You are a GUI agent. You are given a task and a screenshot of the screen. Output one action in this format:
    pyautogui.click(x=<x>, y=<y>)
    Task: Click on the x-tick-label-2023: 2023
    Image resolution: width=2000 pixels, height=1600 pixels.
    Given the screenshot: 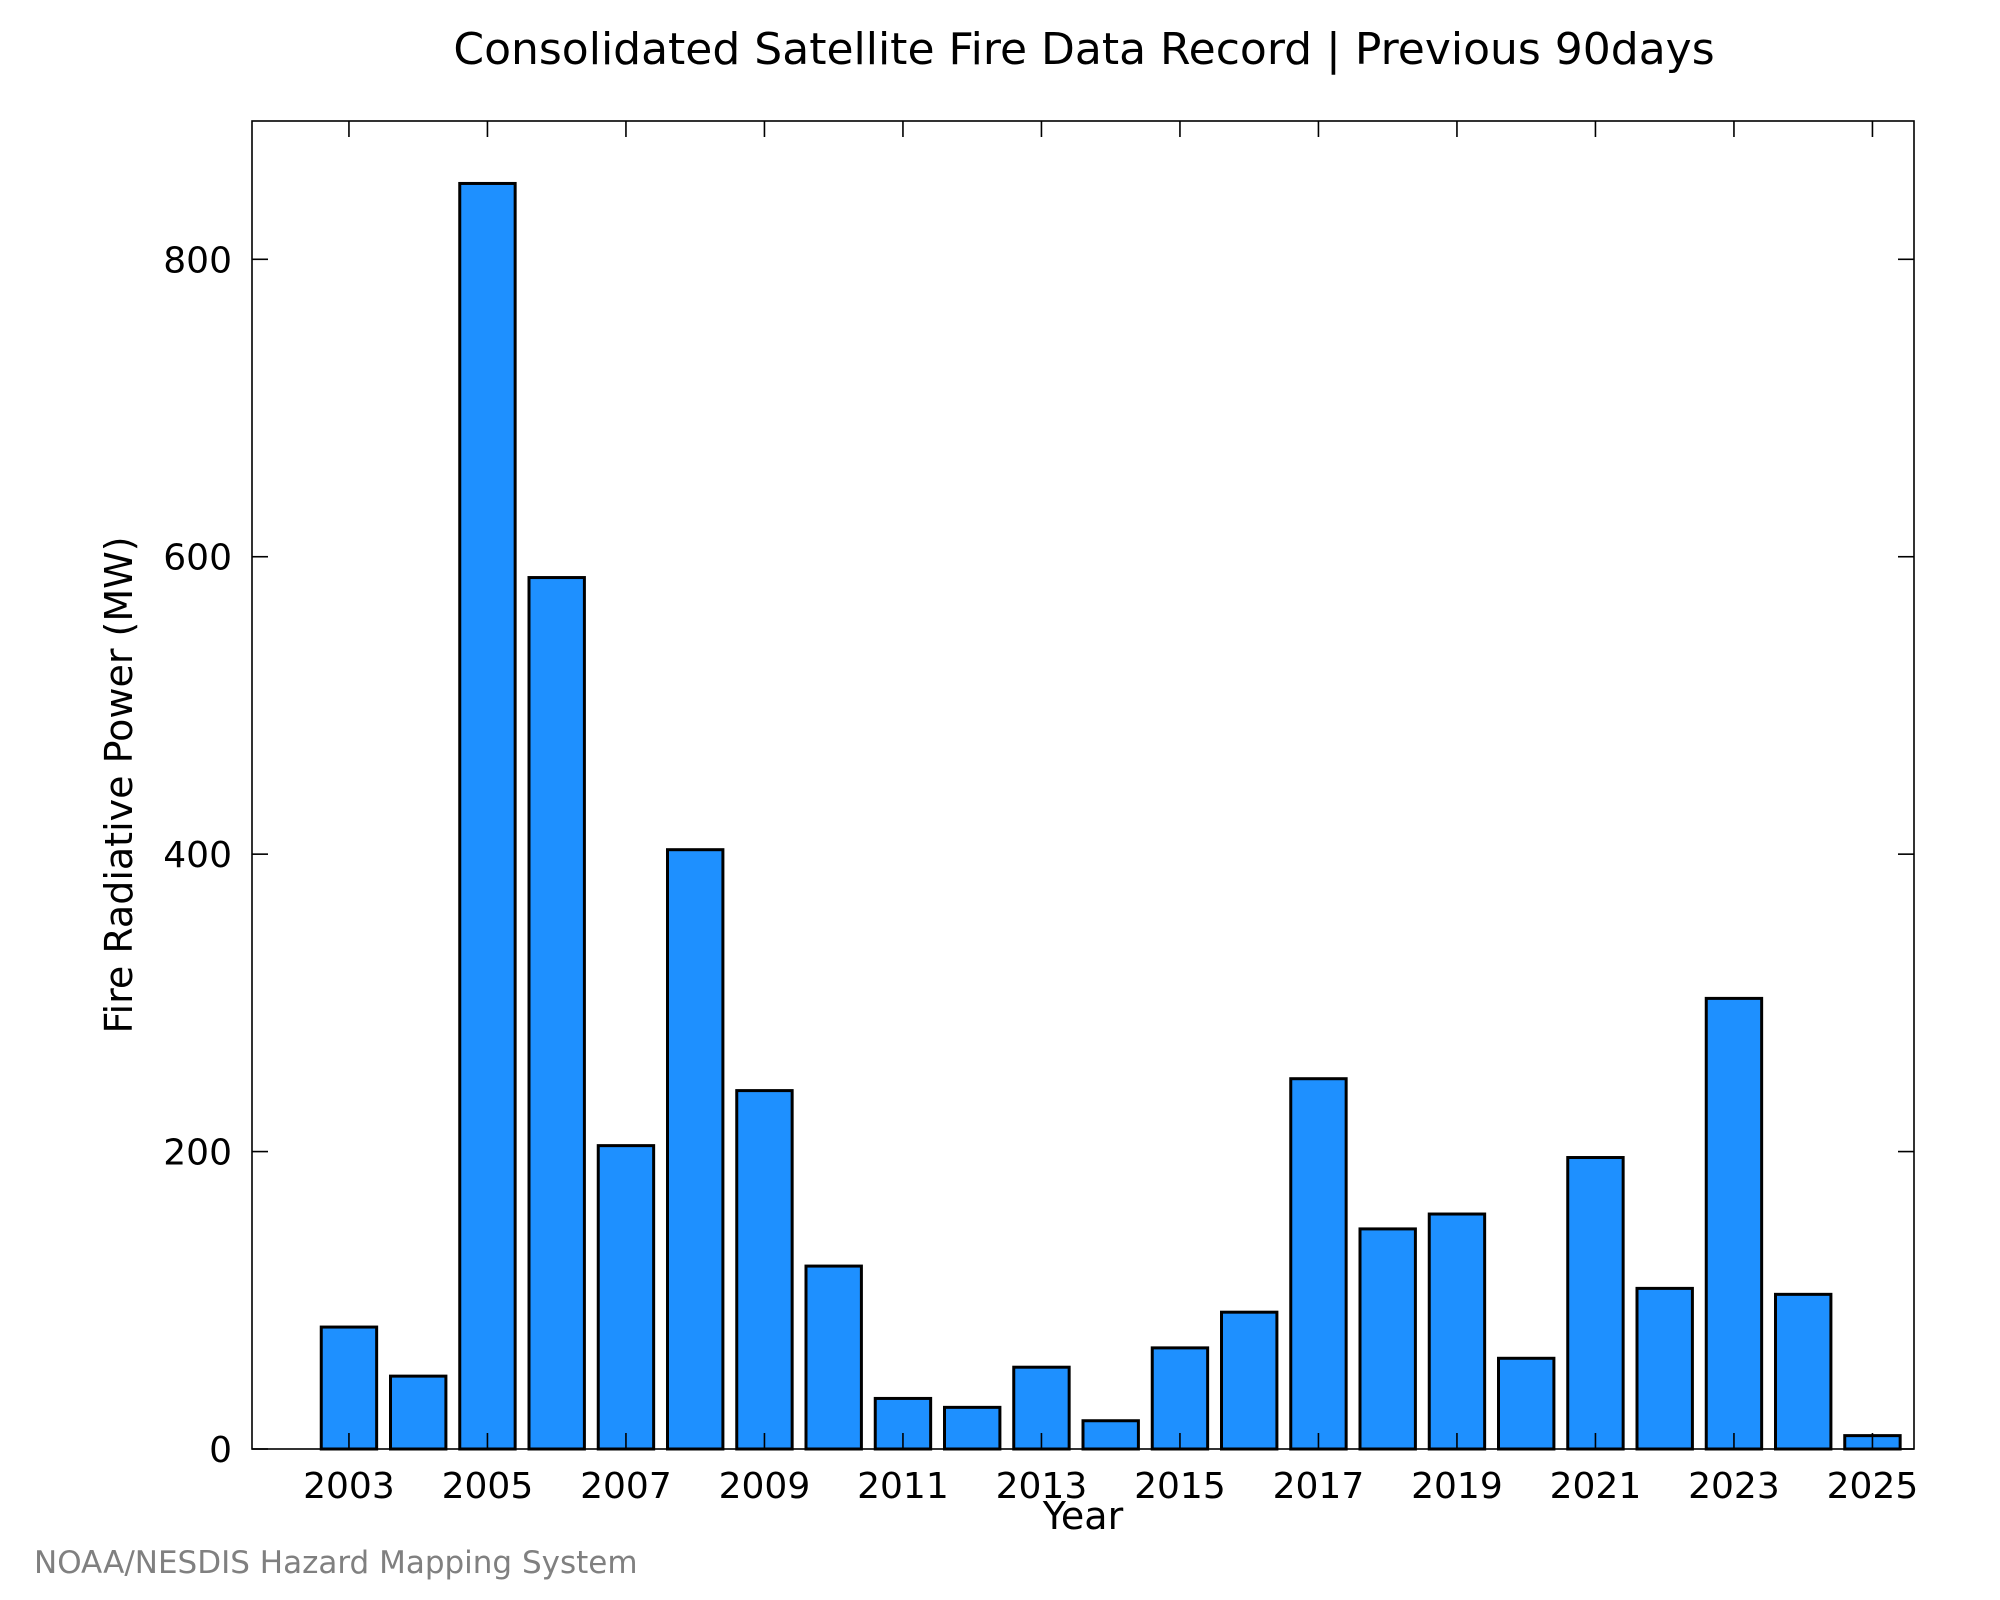 What is the action you would take?
    pyautogui.click(x=1734, y=1486)
    